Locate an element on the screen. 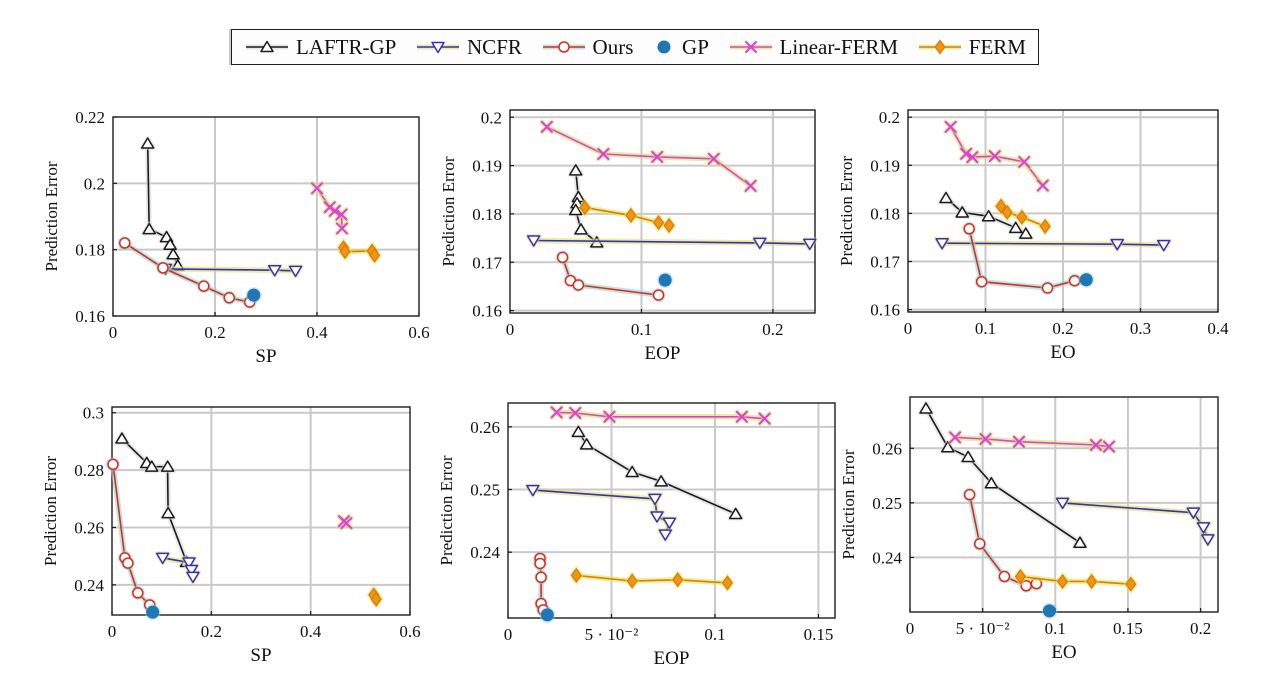 The width and height of the screenshot is (1263, 689). legend-x-icon is located at coordinates (750, 47).